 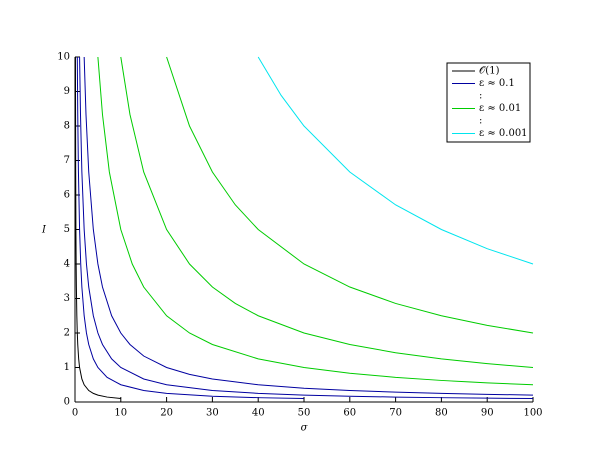 I want to click on legend-box, so click(x=488, y=102).